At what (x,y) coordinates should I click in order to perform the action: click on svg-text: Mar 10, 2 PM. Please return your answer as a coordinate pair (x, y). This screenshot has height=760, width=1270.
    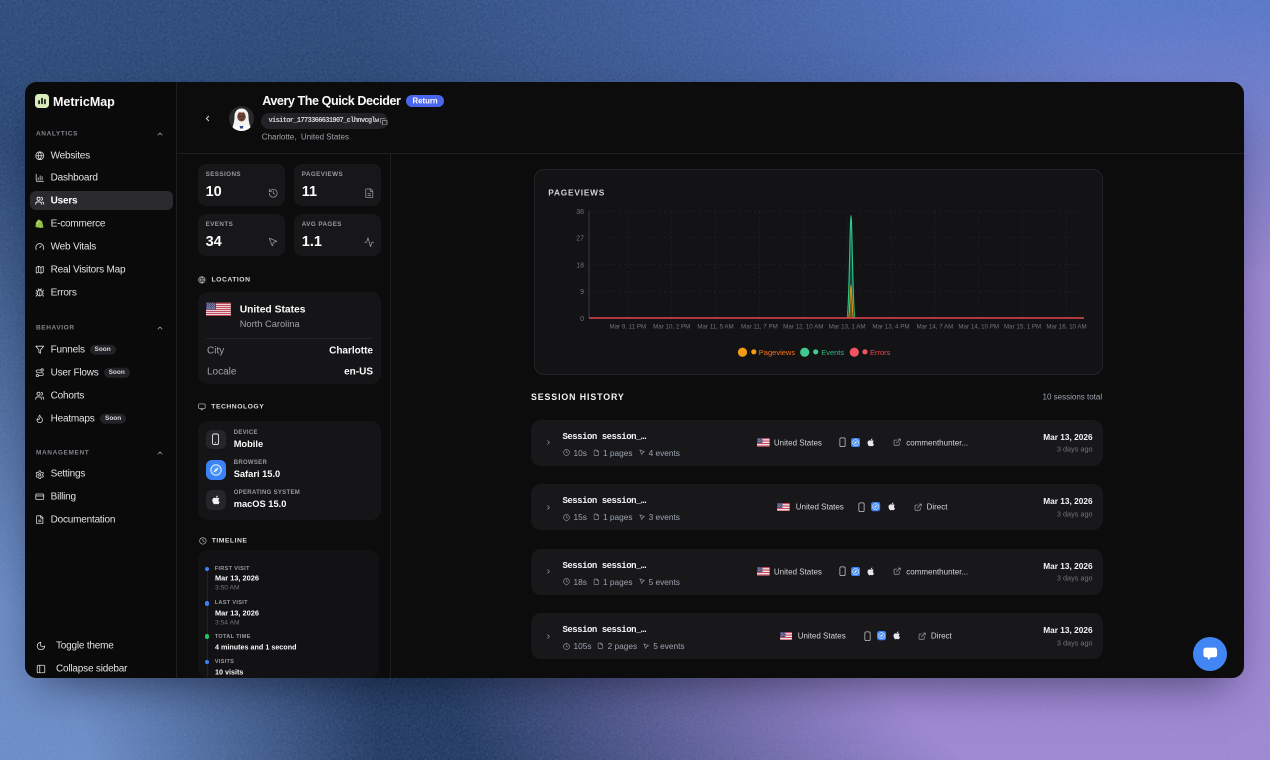
    Looking at the image, I should click on (671, 326).